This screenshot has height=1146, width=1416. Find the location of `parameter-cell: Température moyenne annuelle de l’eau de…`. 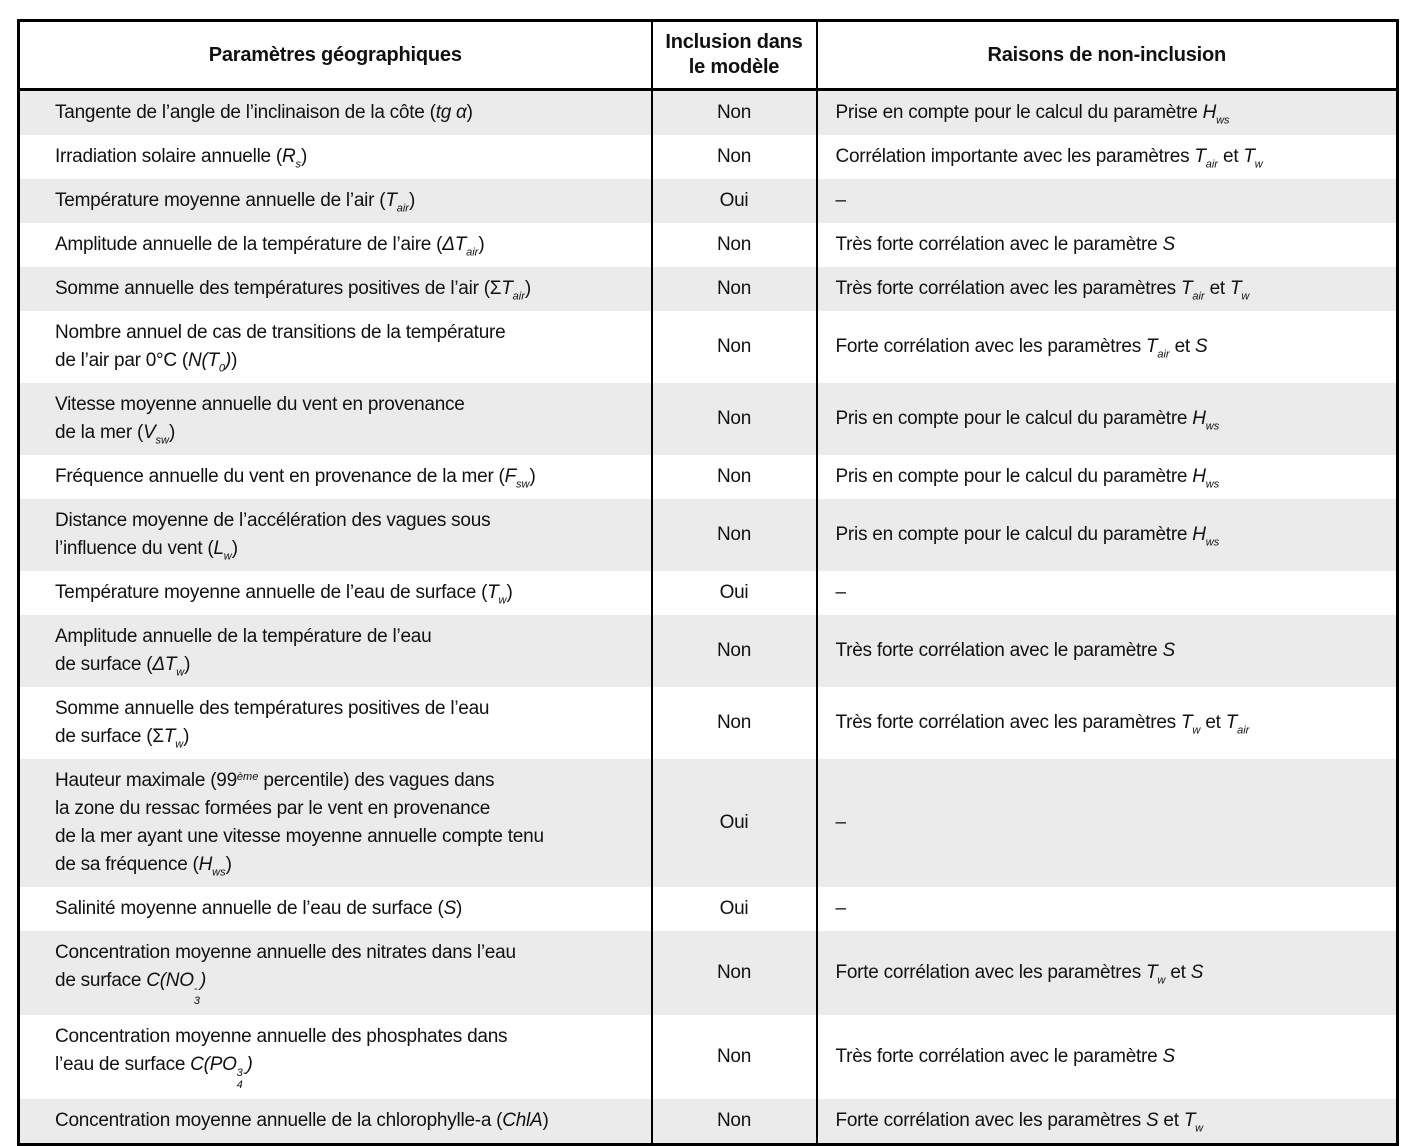

parameter-cell: Température moyenne annuelle de l’eau de… is located at coordinates (284, 594).